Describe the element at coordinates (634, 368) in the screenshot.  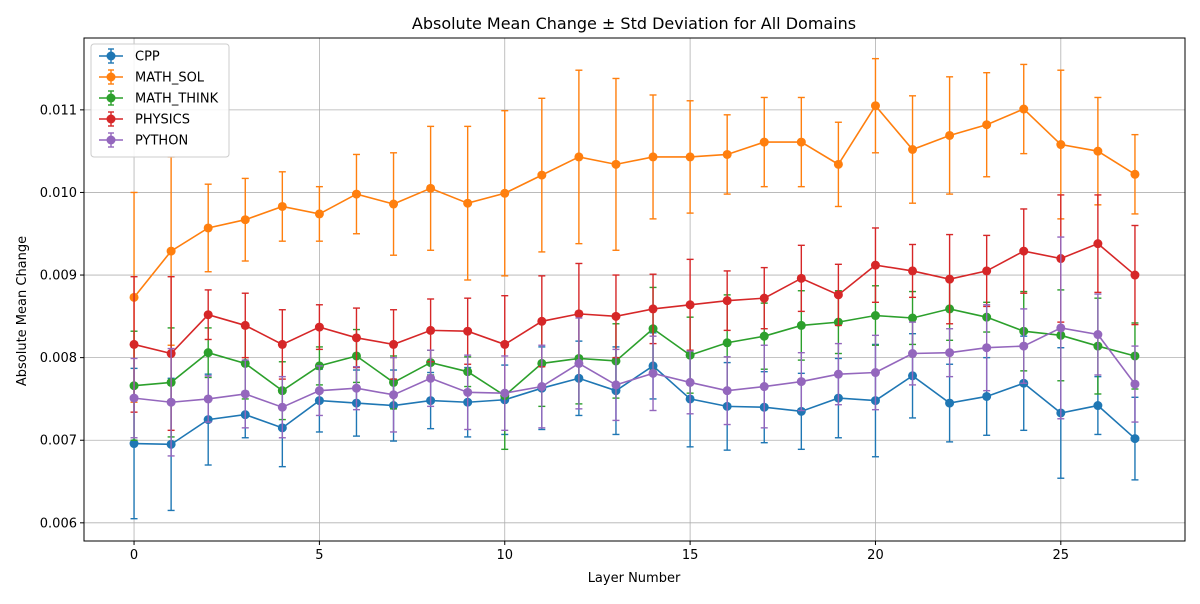
I see `series-line` at that location.